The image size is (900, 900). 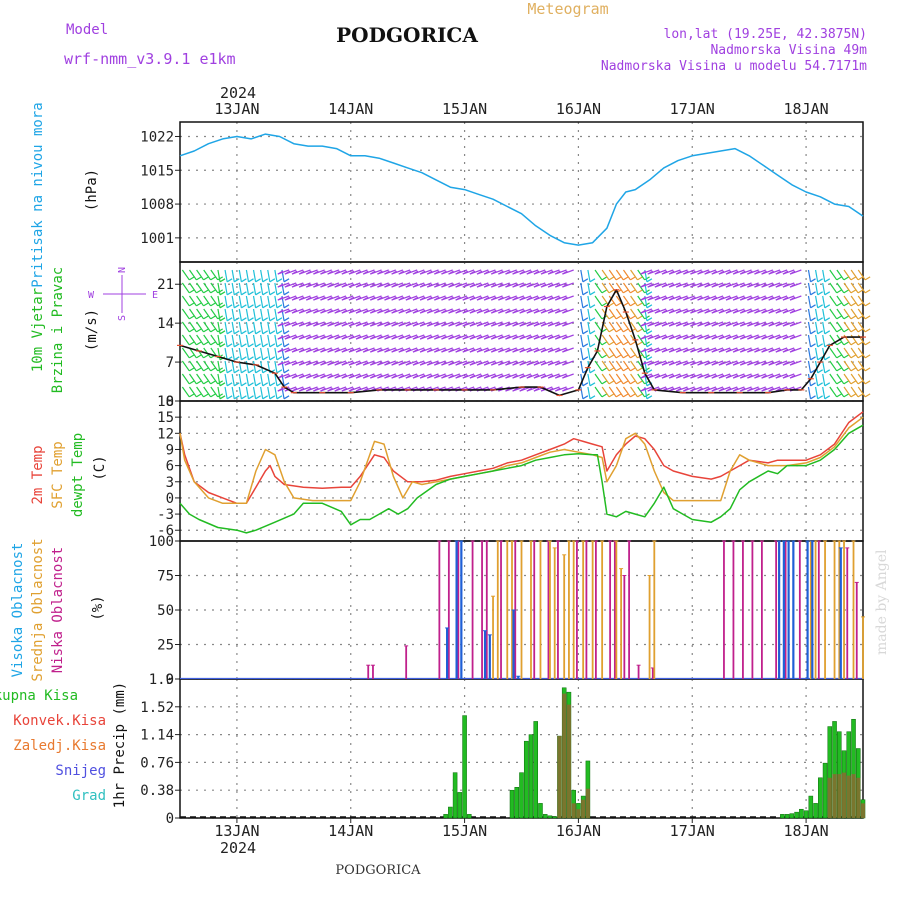 What do you see at coordinates (157, 708) in the screenshot?
I see `y-tick-label: 1.52` at bounding box center [157, 708].